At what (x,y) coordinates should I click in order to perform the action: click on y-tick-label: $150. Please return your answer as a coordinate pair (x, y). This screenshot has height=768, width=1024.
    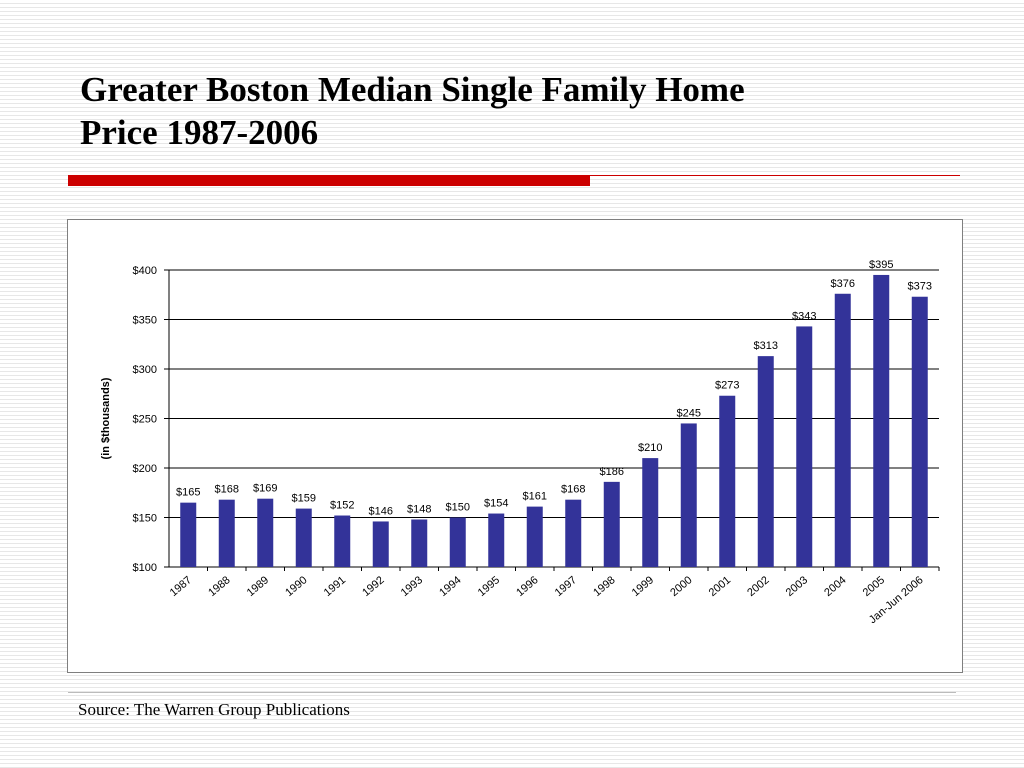
    Looking at the image, I should click on (145, 519).